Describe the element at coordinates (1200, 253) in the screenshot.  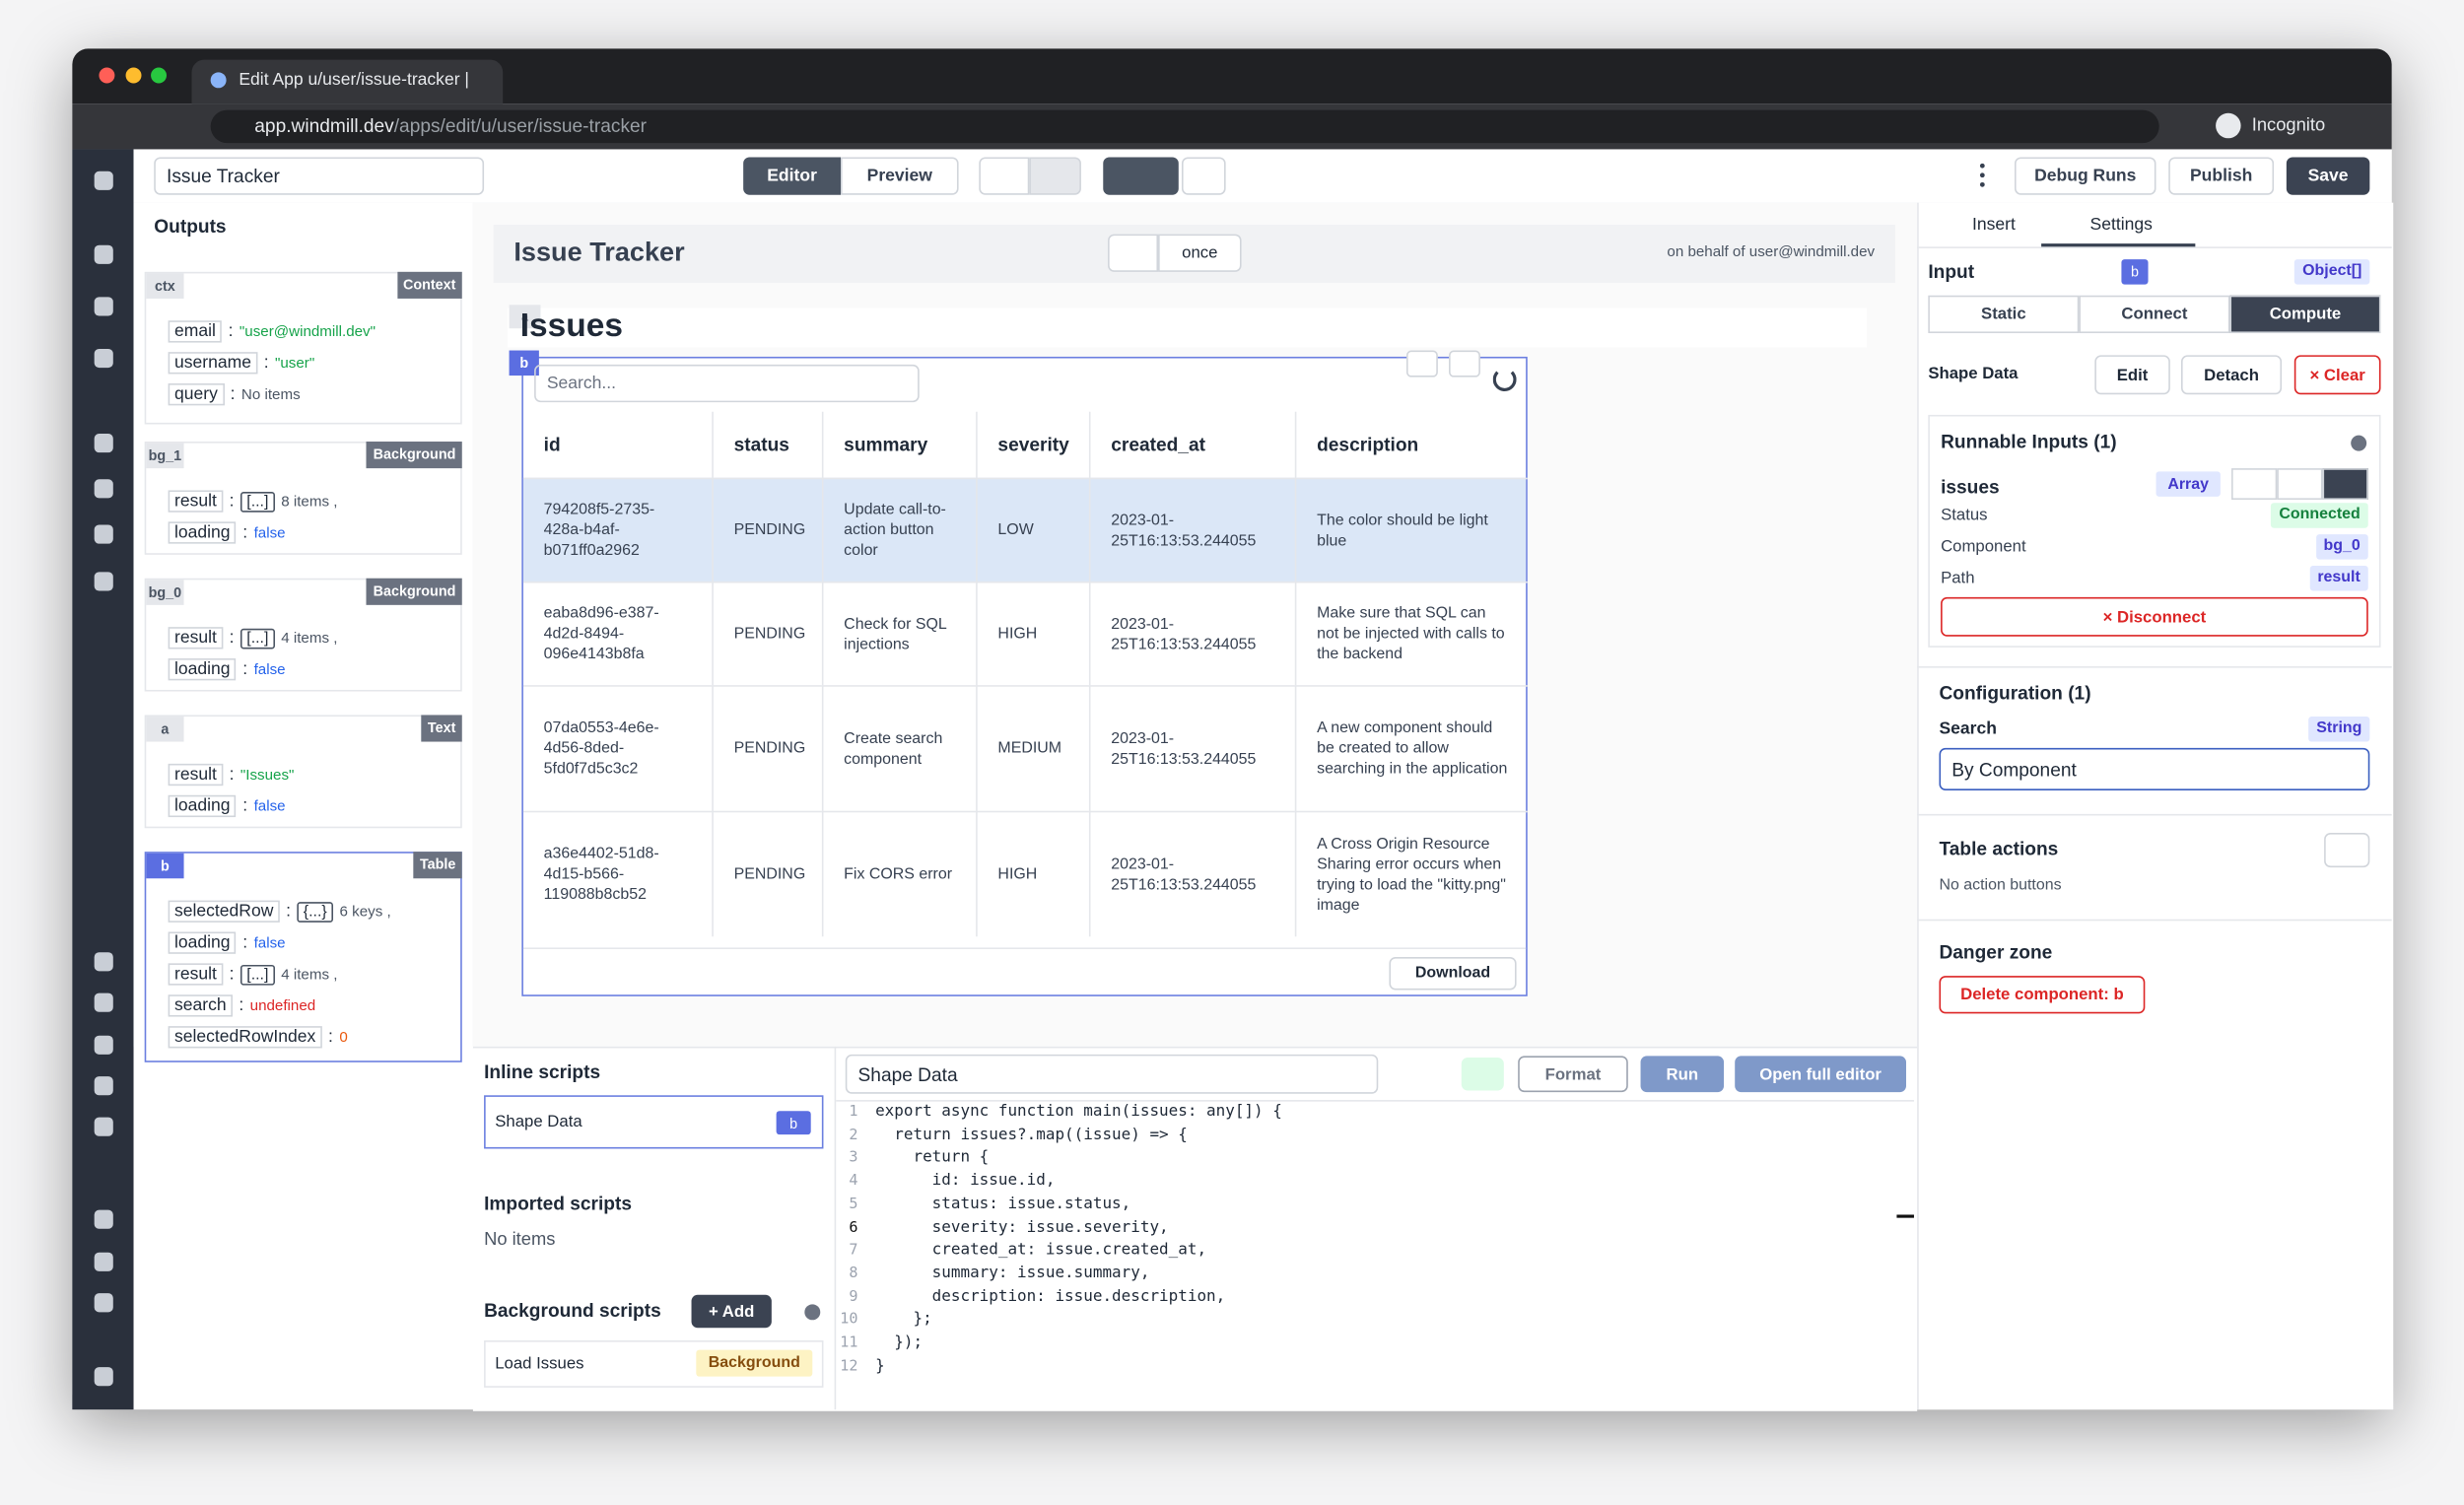
I see `refresh-select: once` at that location.